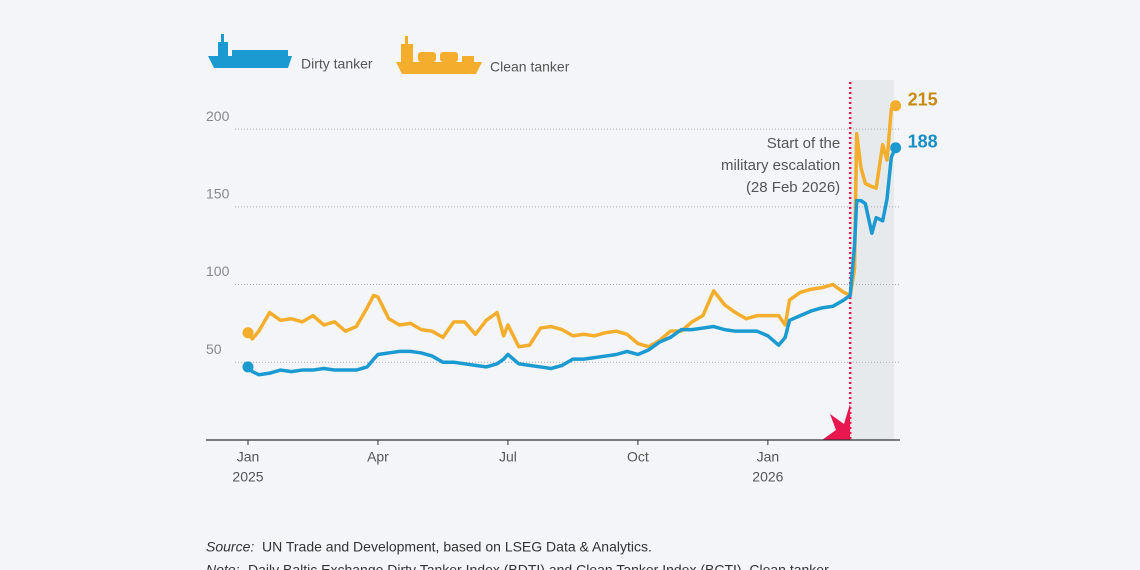  Describe the element at coordinates (530, 67) in the screenshot. I see `legend-label: Clean tanker` at that location.